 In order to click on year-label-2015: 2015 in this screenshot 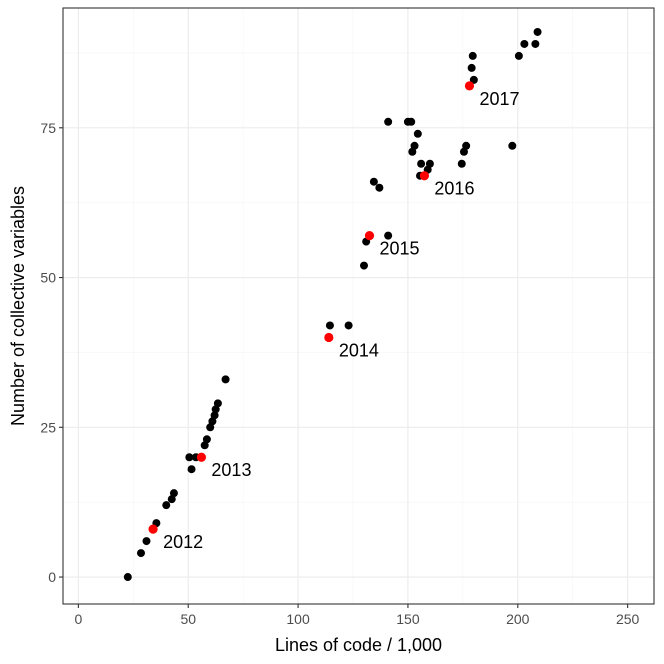, I will do `click(399, 249)`.